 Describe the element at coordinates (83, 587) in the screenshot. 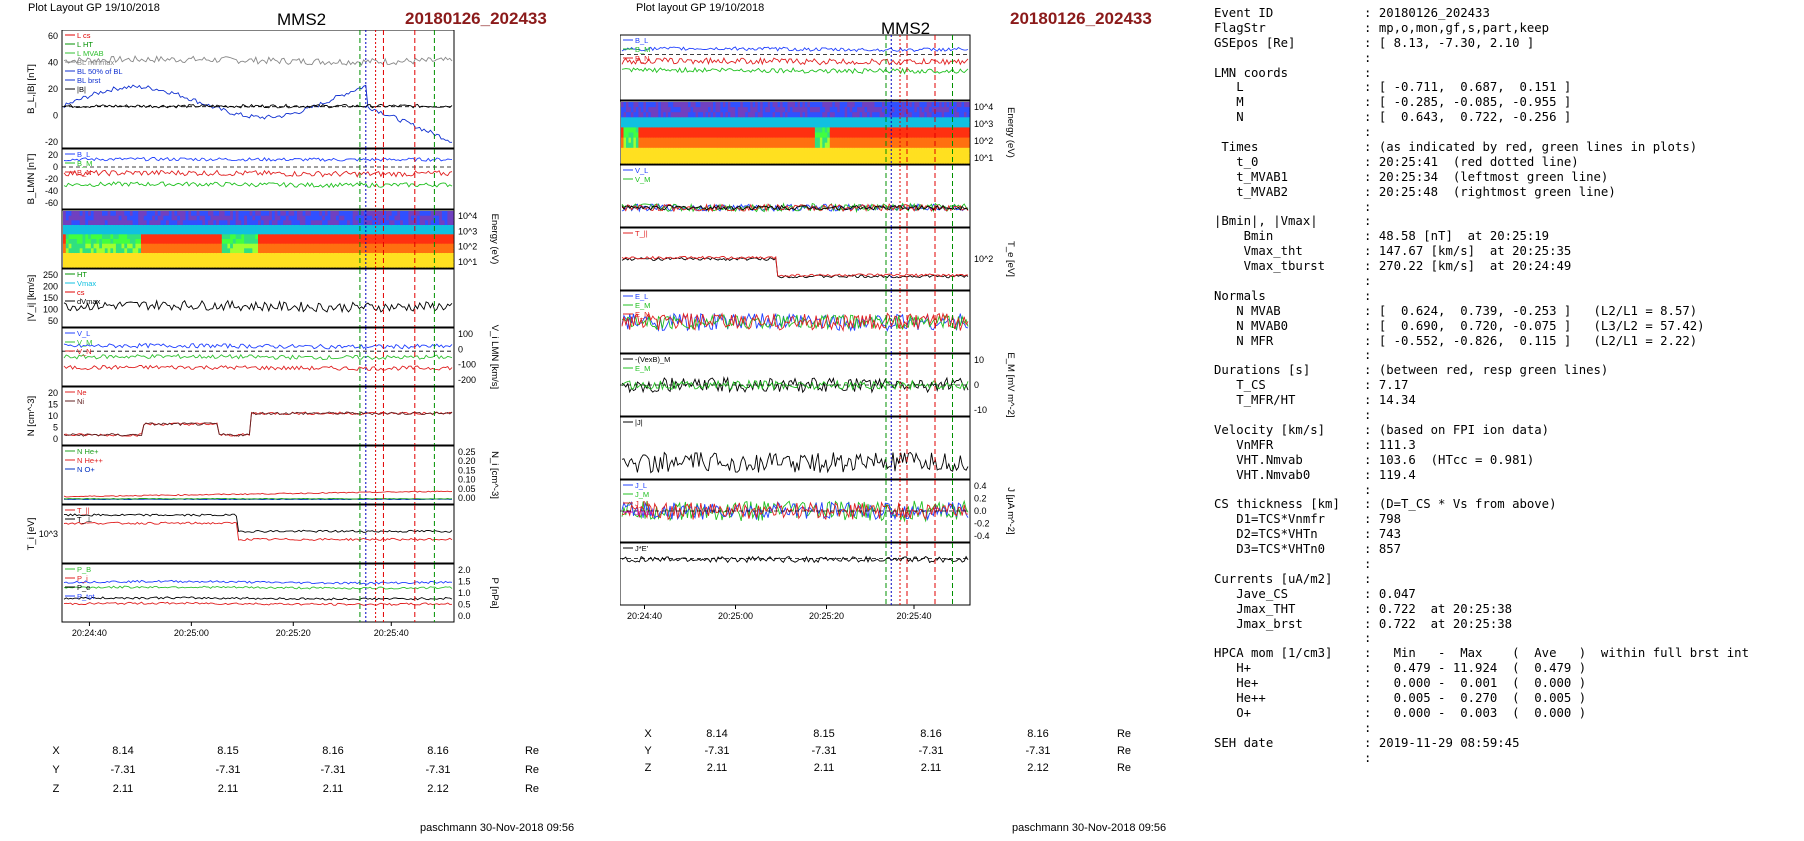

I see `legend-label: P_e` at that location.